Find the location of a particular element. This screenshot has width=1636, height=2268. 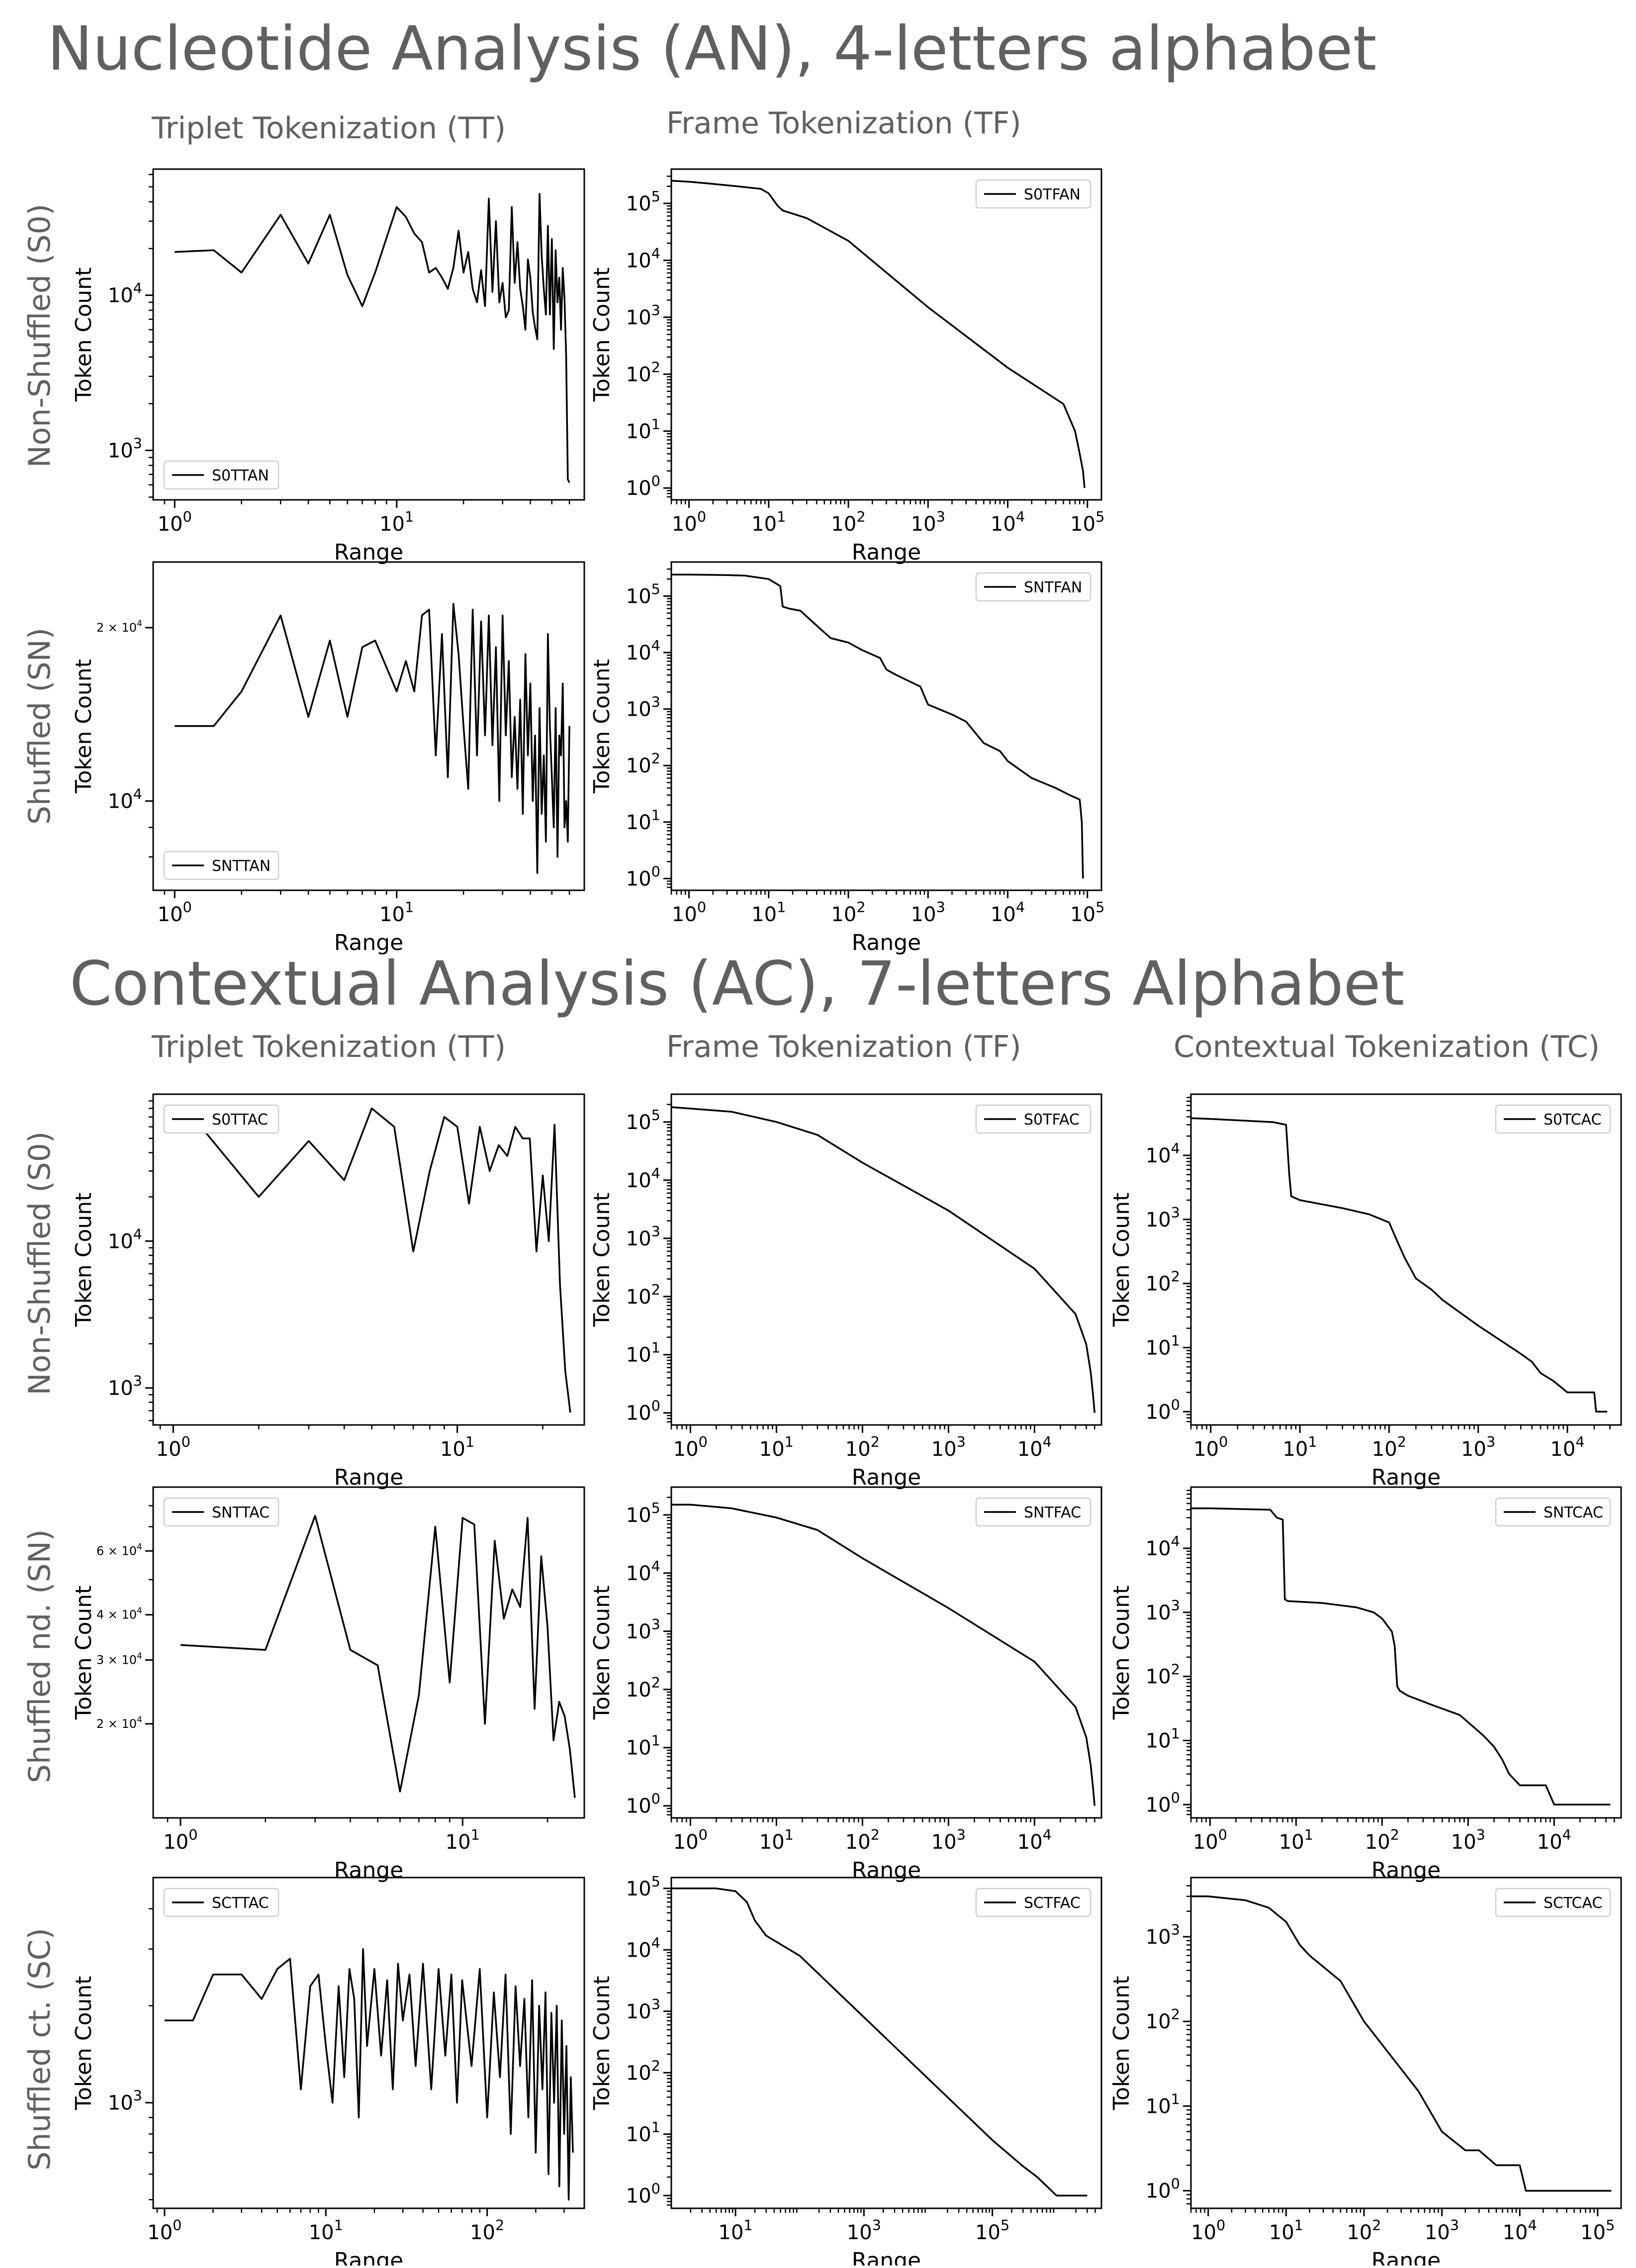

y-tick-label: 10¹ is located at coordinates (1163, 1345).